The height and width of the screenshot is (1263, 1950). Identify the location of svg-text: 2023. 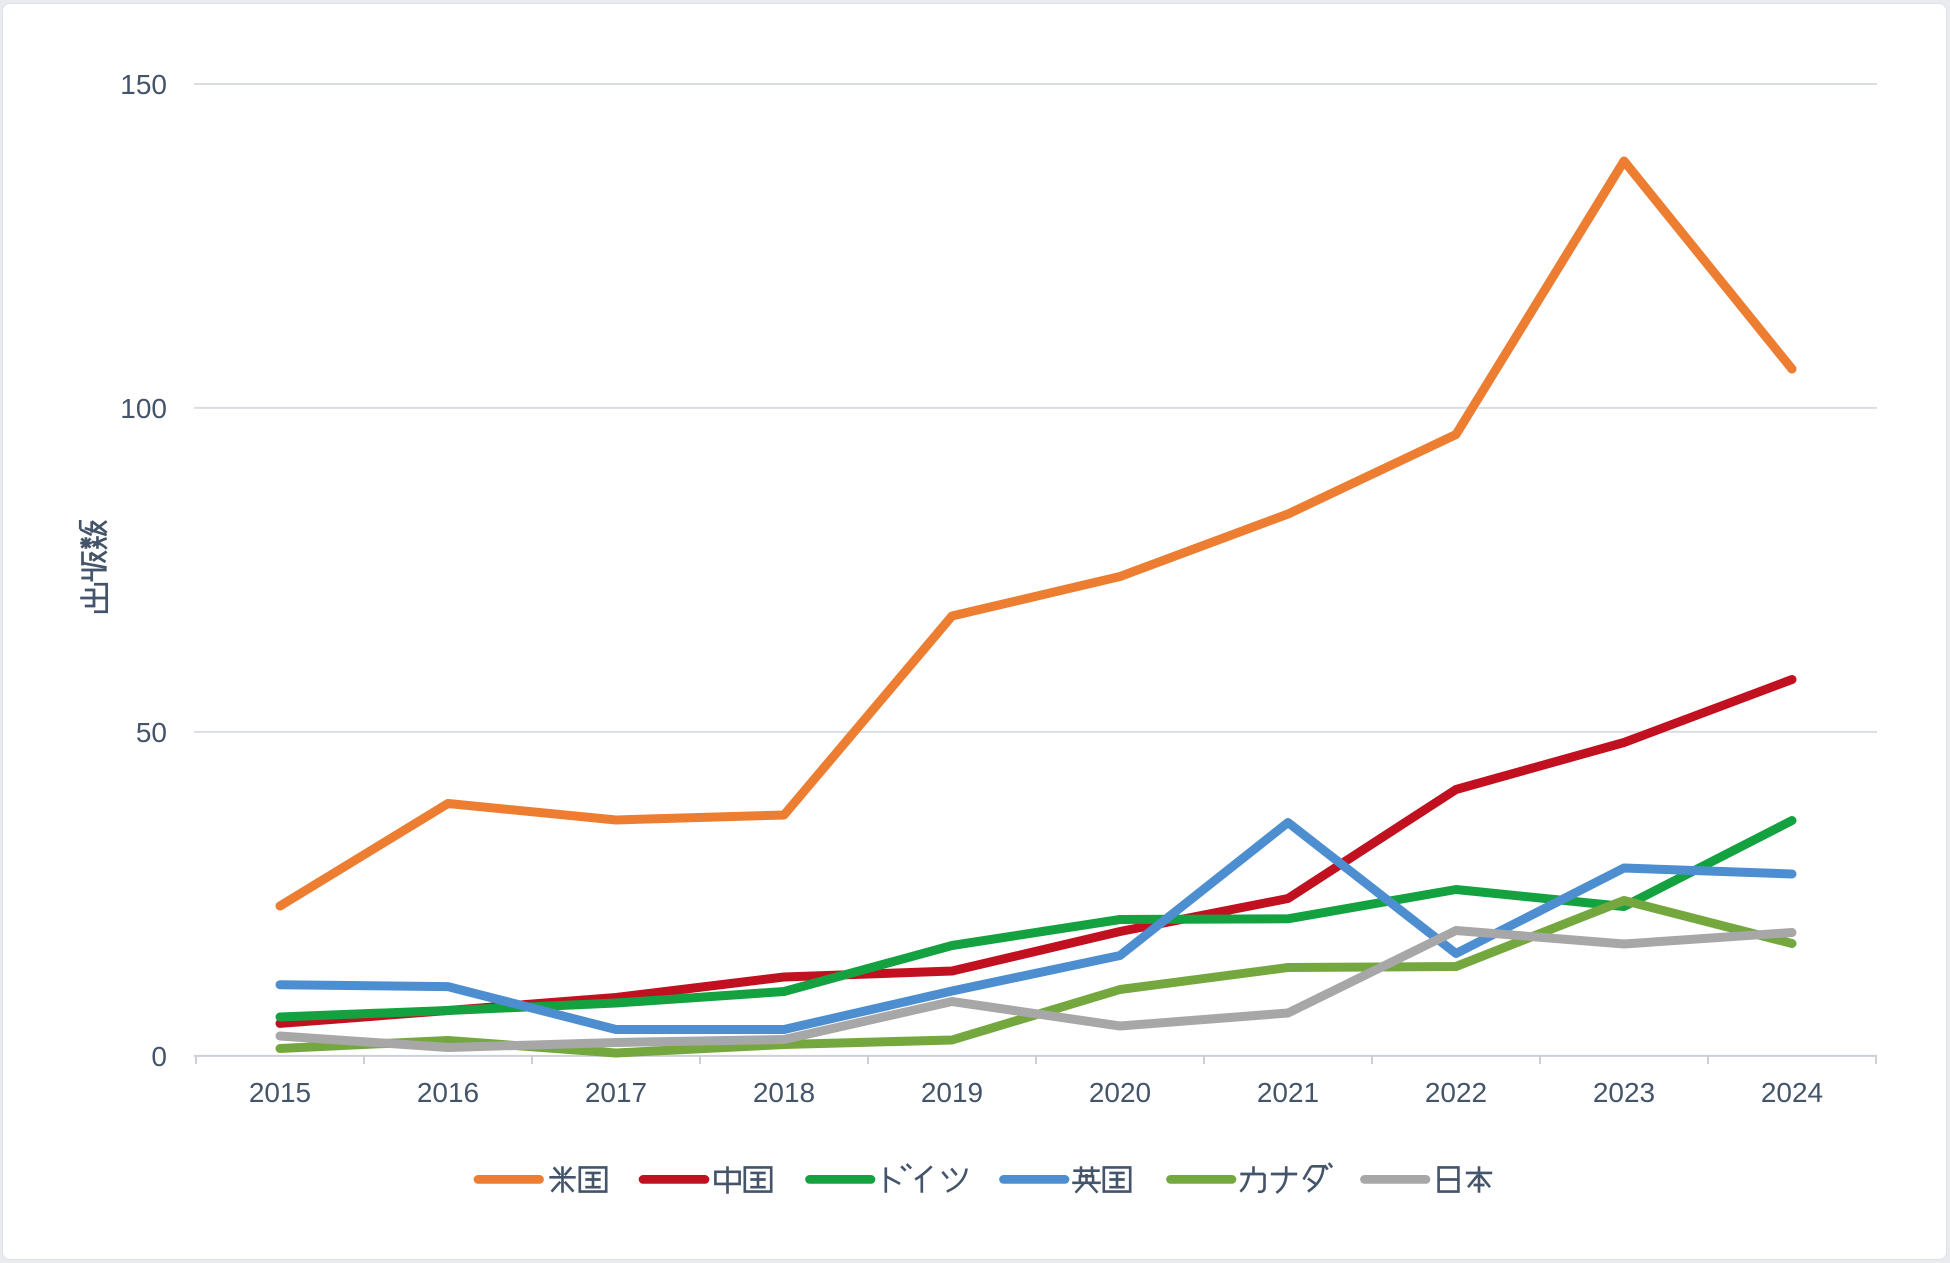
(1624, 1092).